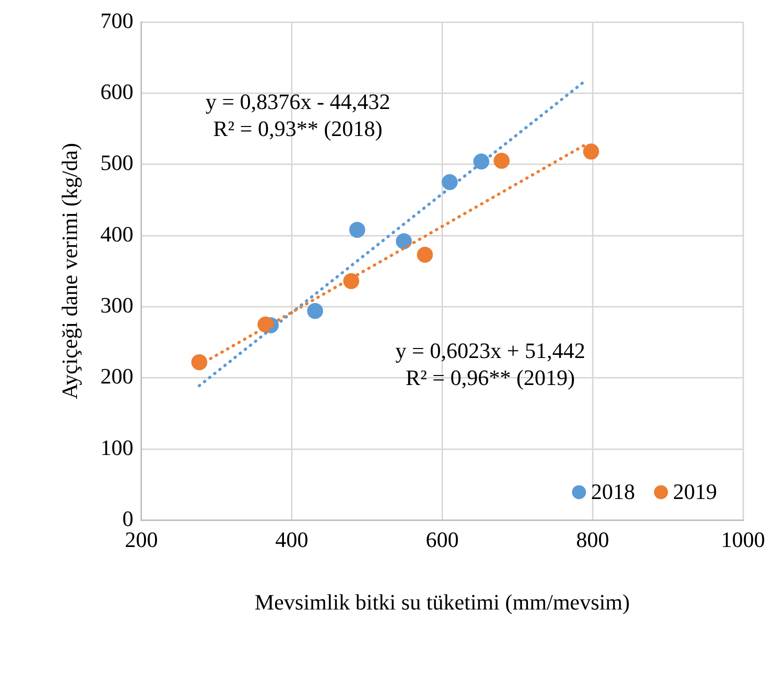 This screenshot has height=700, width=783. Describe the element at coordinates (442, 602) in the screenshot. I see `x-axis-title: Mevsimlik bitki su tüketimi (mm/mevsim)` at that location.